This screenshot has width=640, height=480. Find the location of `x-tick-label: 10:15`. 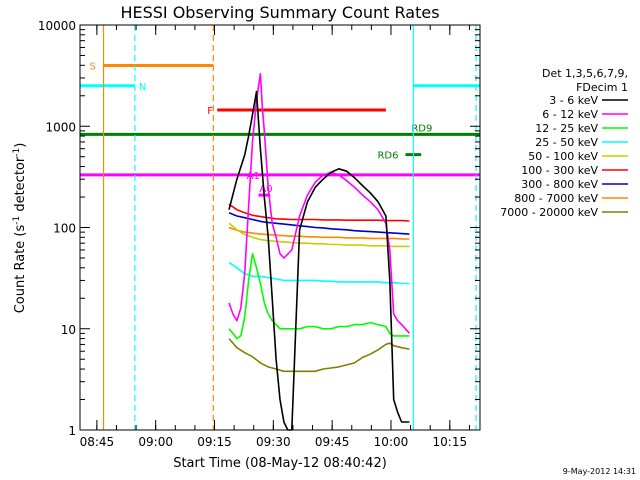

x-tick-label: 10:15 is located at coordinates (450, 442).